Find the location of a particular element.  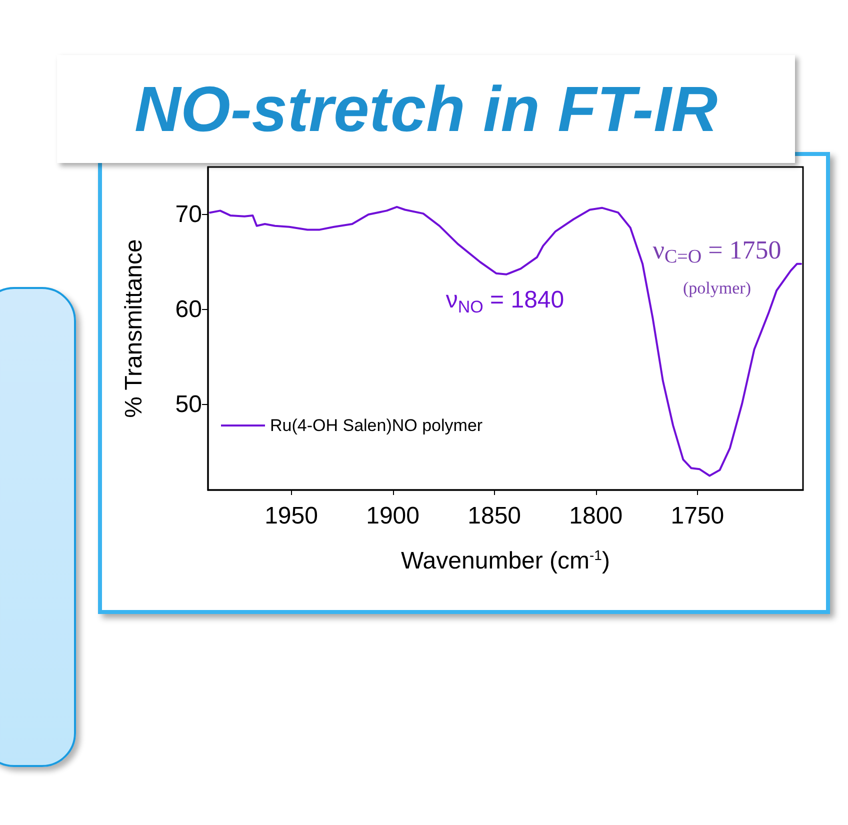

x-tick-label: 1750 is located at coordinates (697, 516).